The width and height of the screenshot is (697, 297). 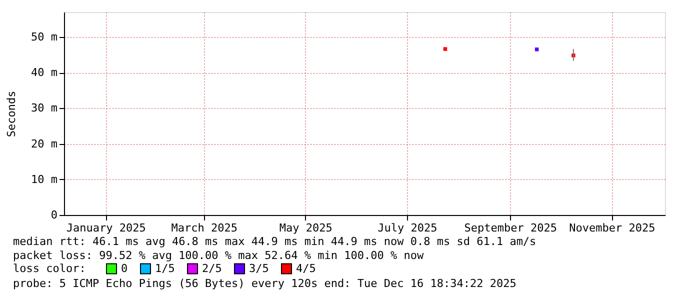 What do you see at coordinates (259, 268) in the screenshot?
I see `legend-label: 3/5` at bounding box center [259, 268].